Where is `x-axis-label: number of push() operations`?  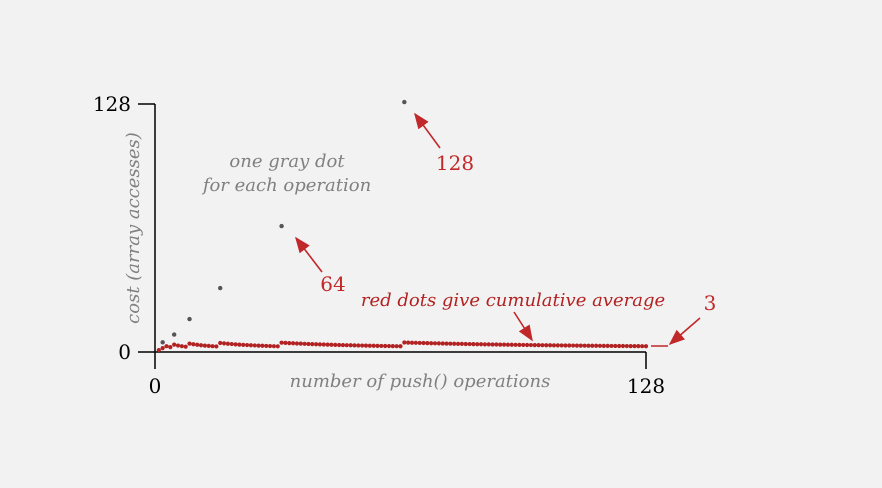
x-axis-label: number of push() operations is located at coordinates (420, 381).